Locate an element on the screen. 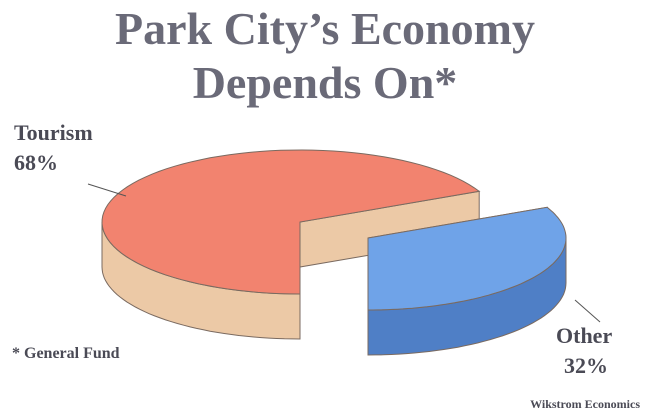 The height and width of the screenshot is (414, 649). pie-slice is located at coordinates (467, 258).